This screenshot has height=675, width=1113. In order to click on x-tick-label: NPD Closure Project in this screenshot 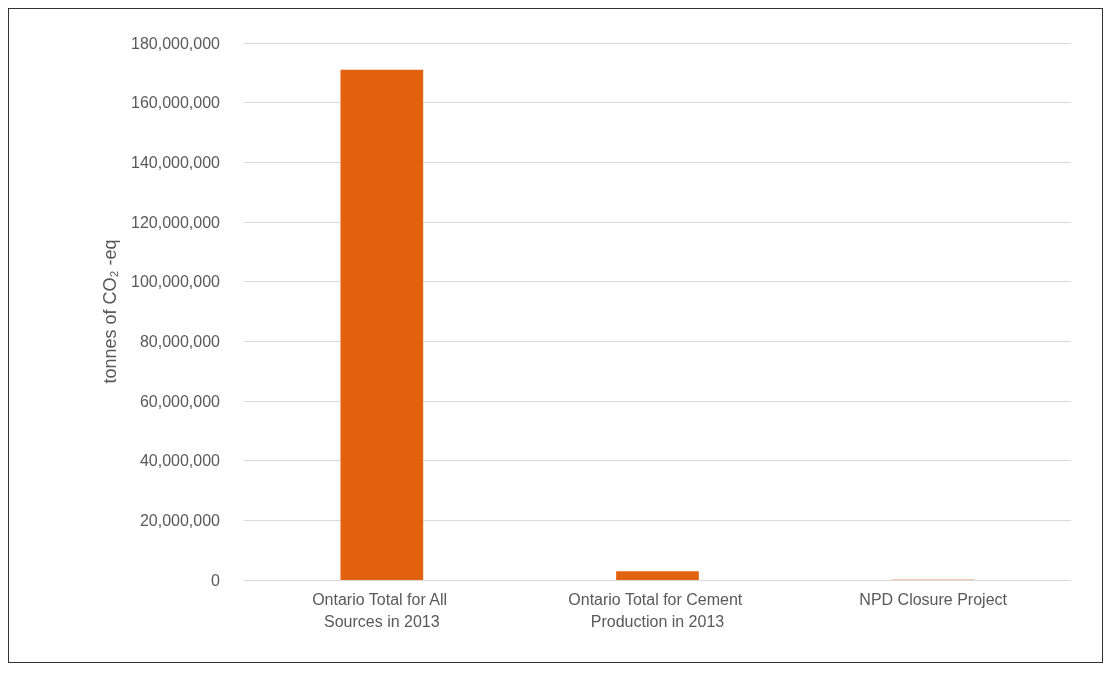, I will do `click(933, 599)`.